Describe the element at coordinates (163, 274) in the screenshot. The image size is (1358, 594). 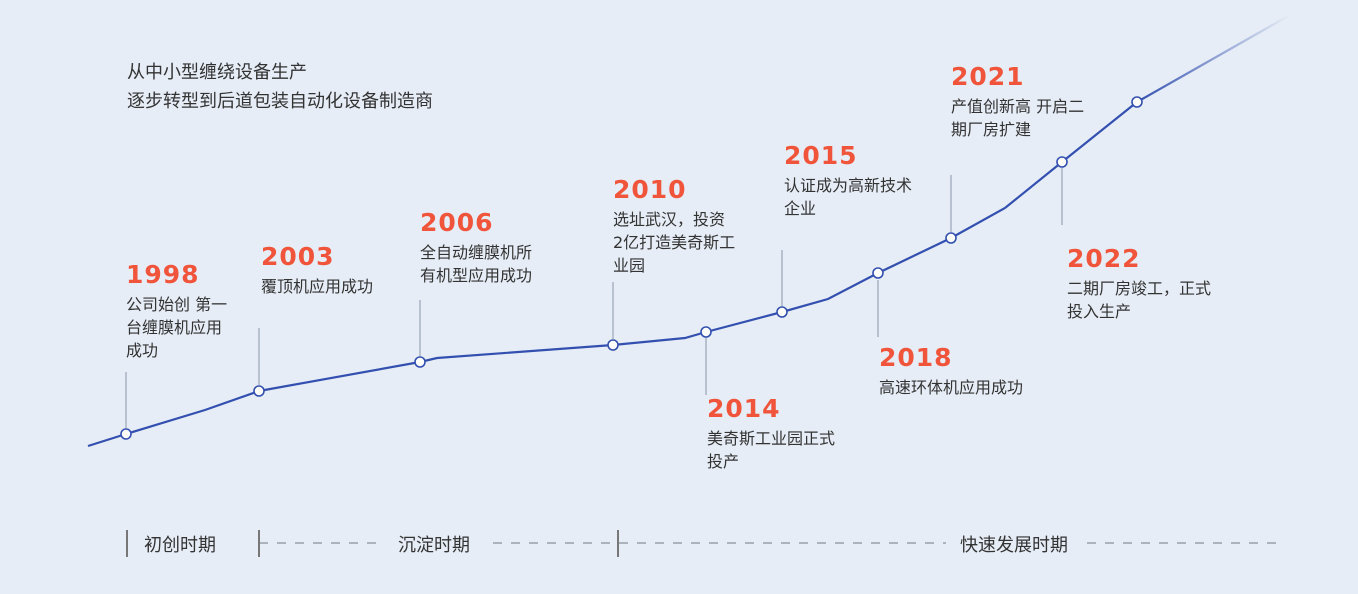
I see `event-year: 1998` at that location.